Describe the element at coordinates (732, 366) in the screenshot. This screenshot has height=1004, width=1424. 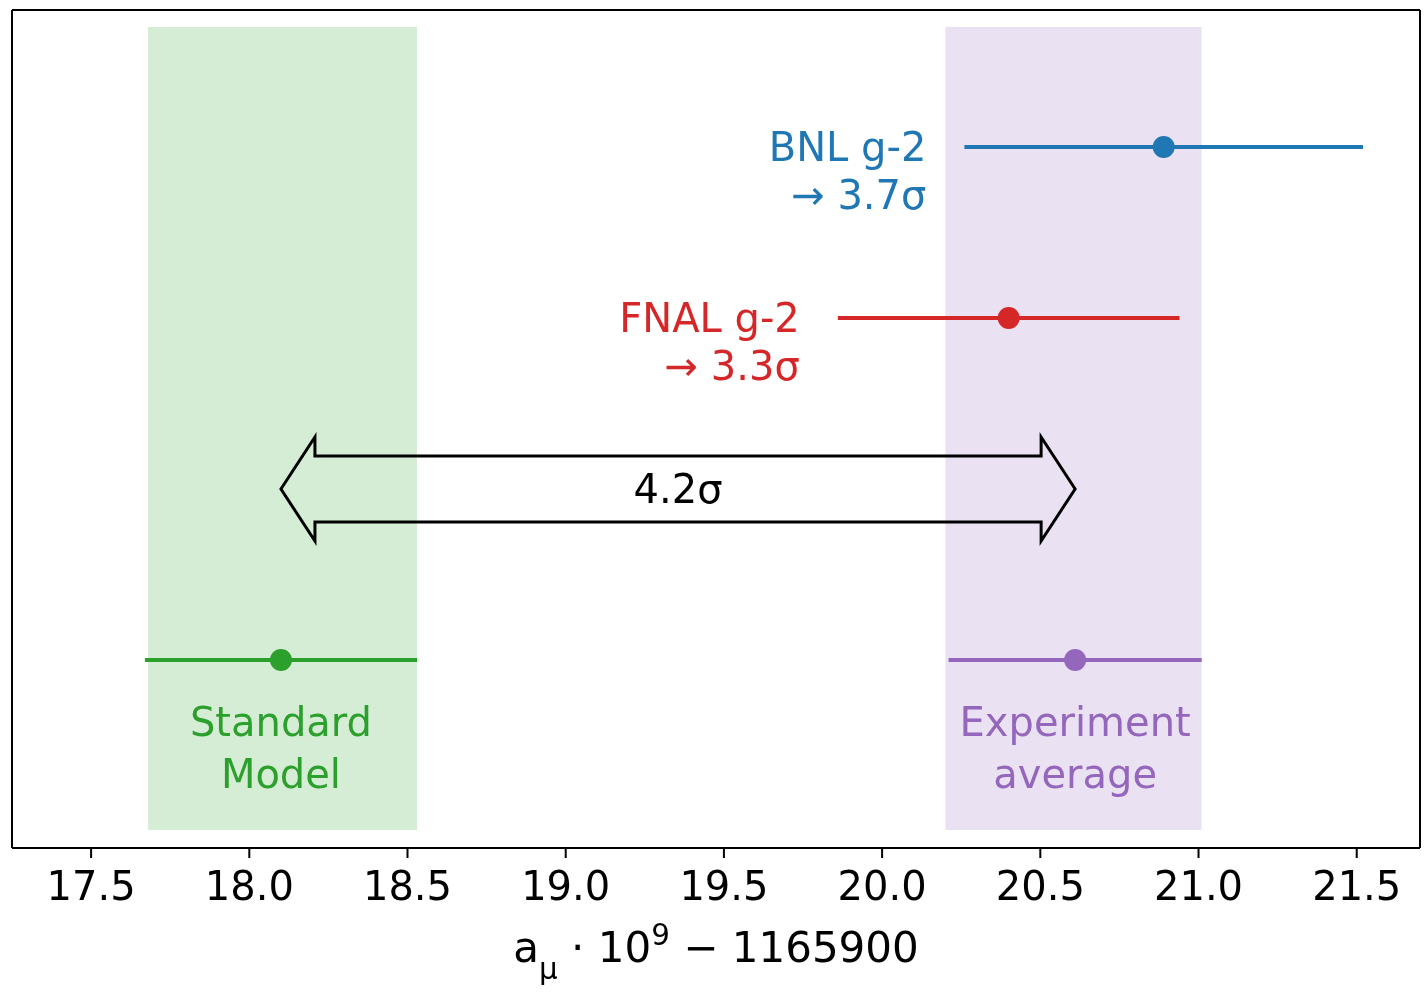
I see `annotation: → 3.3σ` at that location.